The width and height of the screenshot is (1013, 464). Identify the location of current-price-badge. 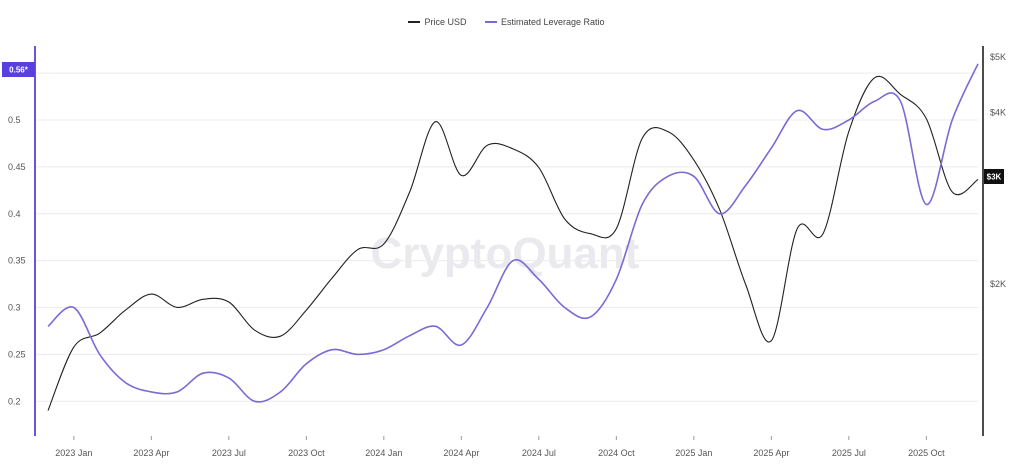
(994, 176).